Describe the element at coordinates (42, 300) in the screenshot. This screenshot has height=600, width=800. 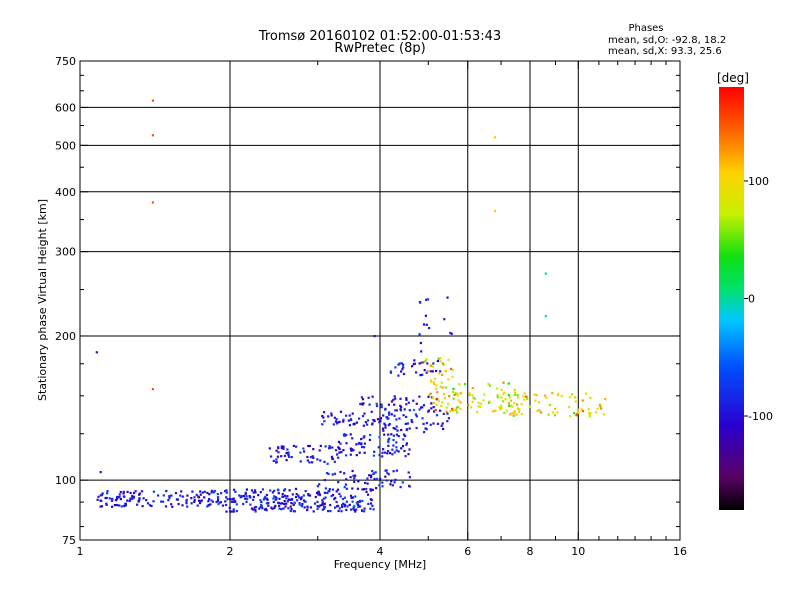
I see `y-axis-label: Stationary phase Virtual Height [km]` at that location.